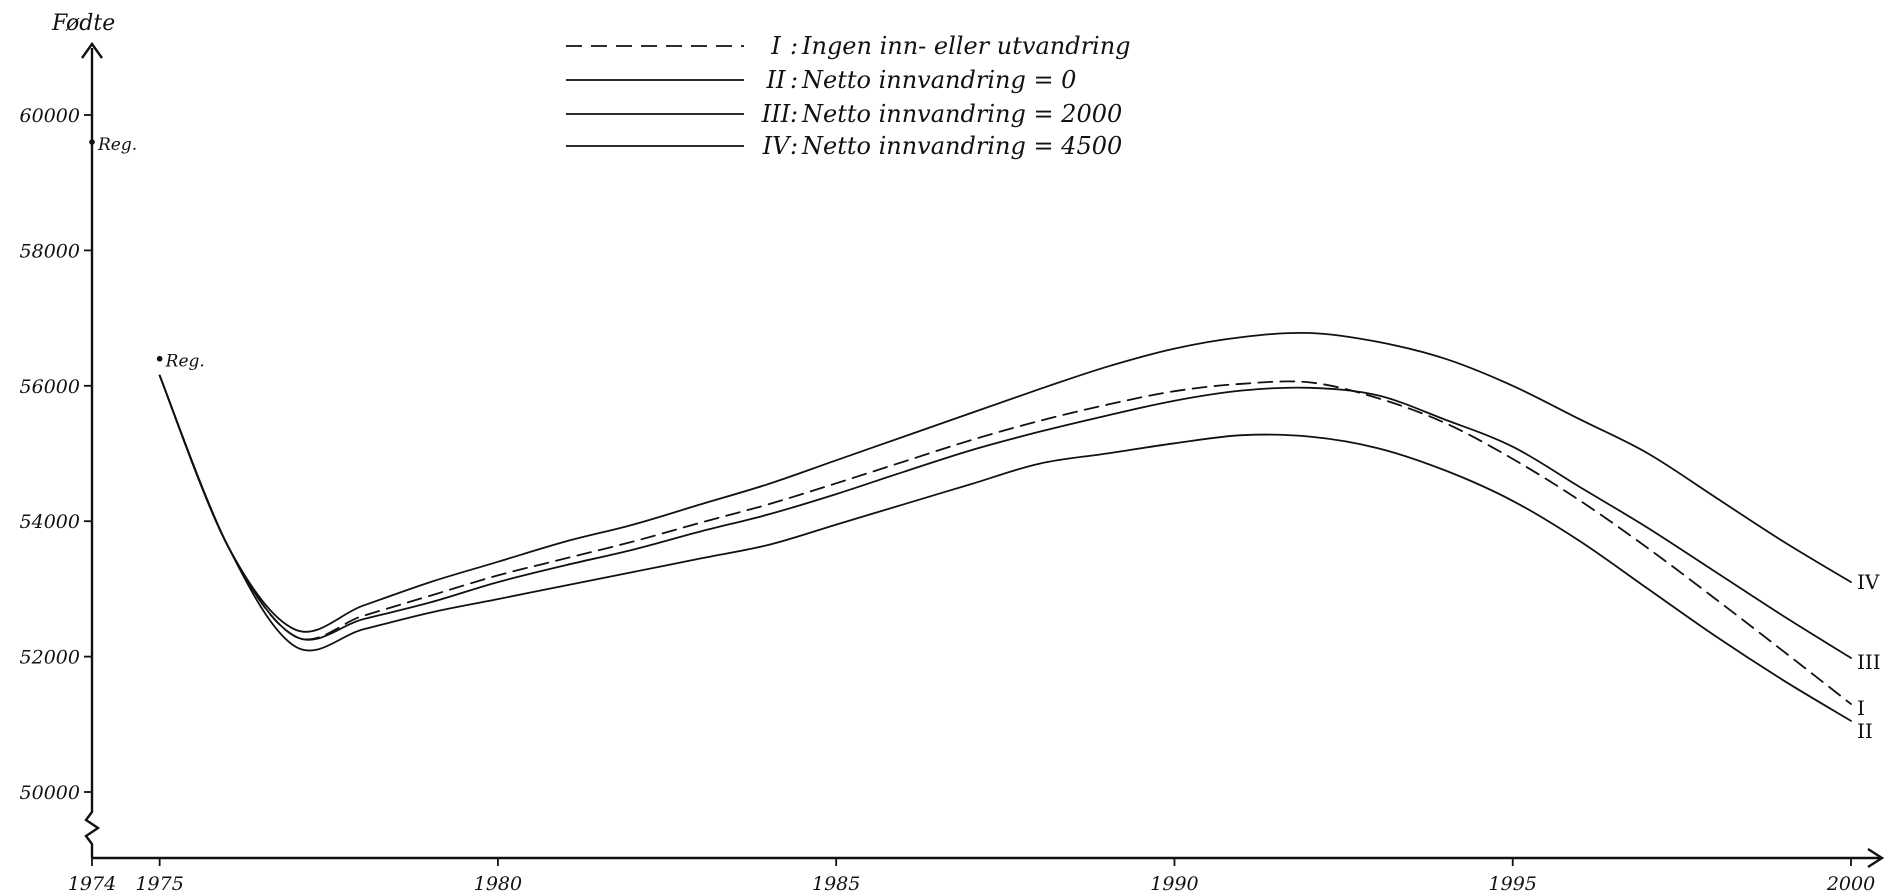  Describe the element at coordinates (1865, 731) in the screenshot. I see `series-end-label: II` at that location.